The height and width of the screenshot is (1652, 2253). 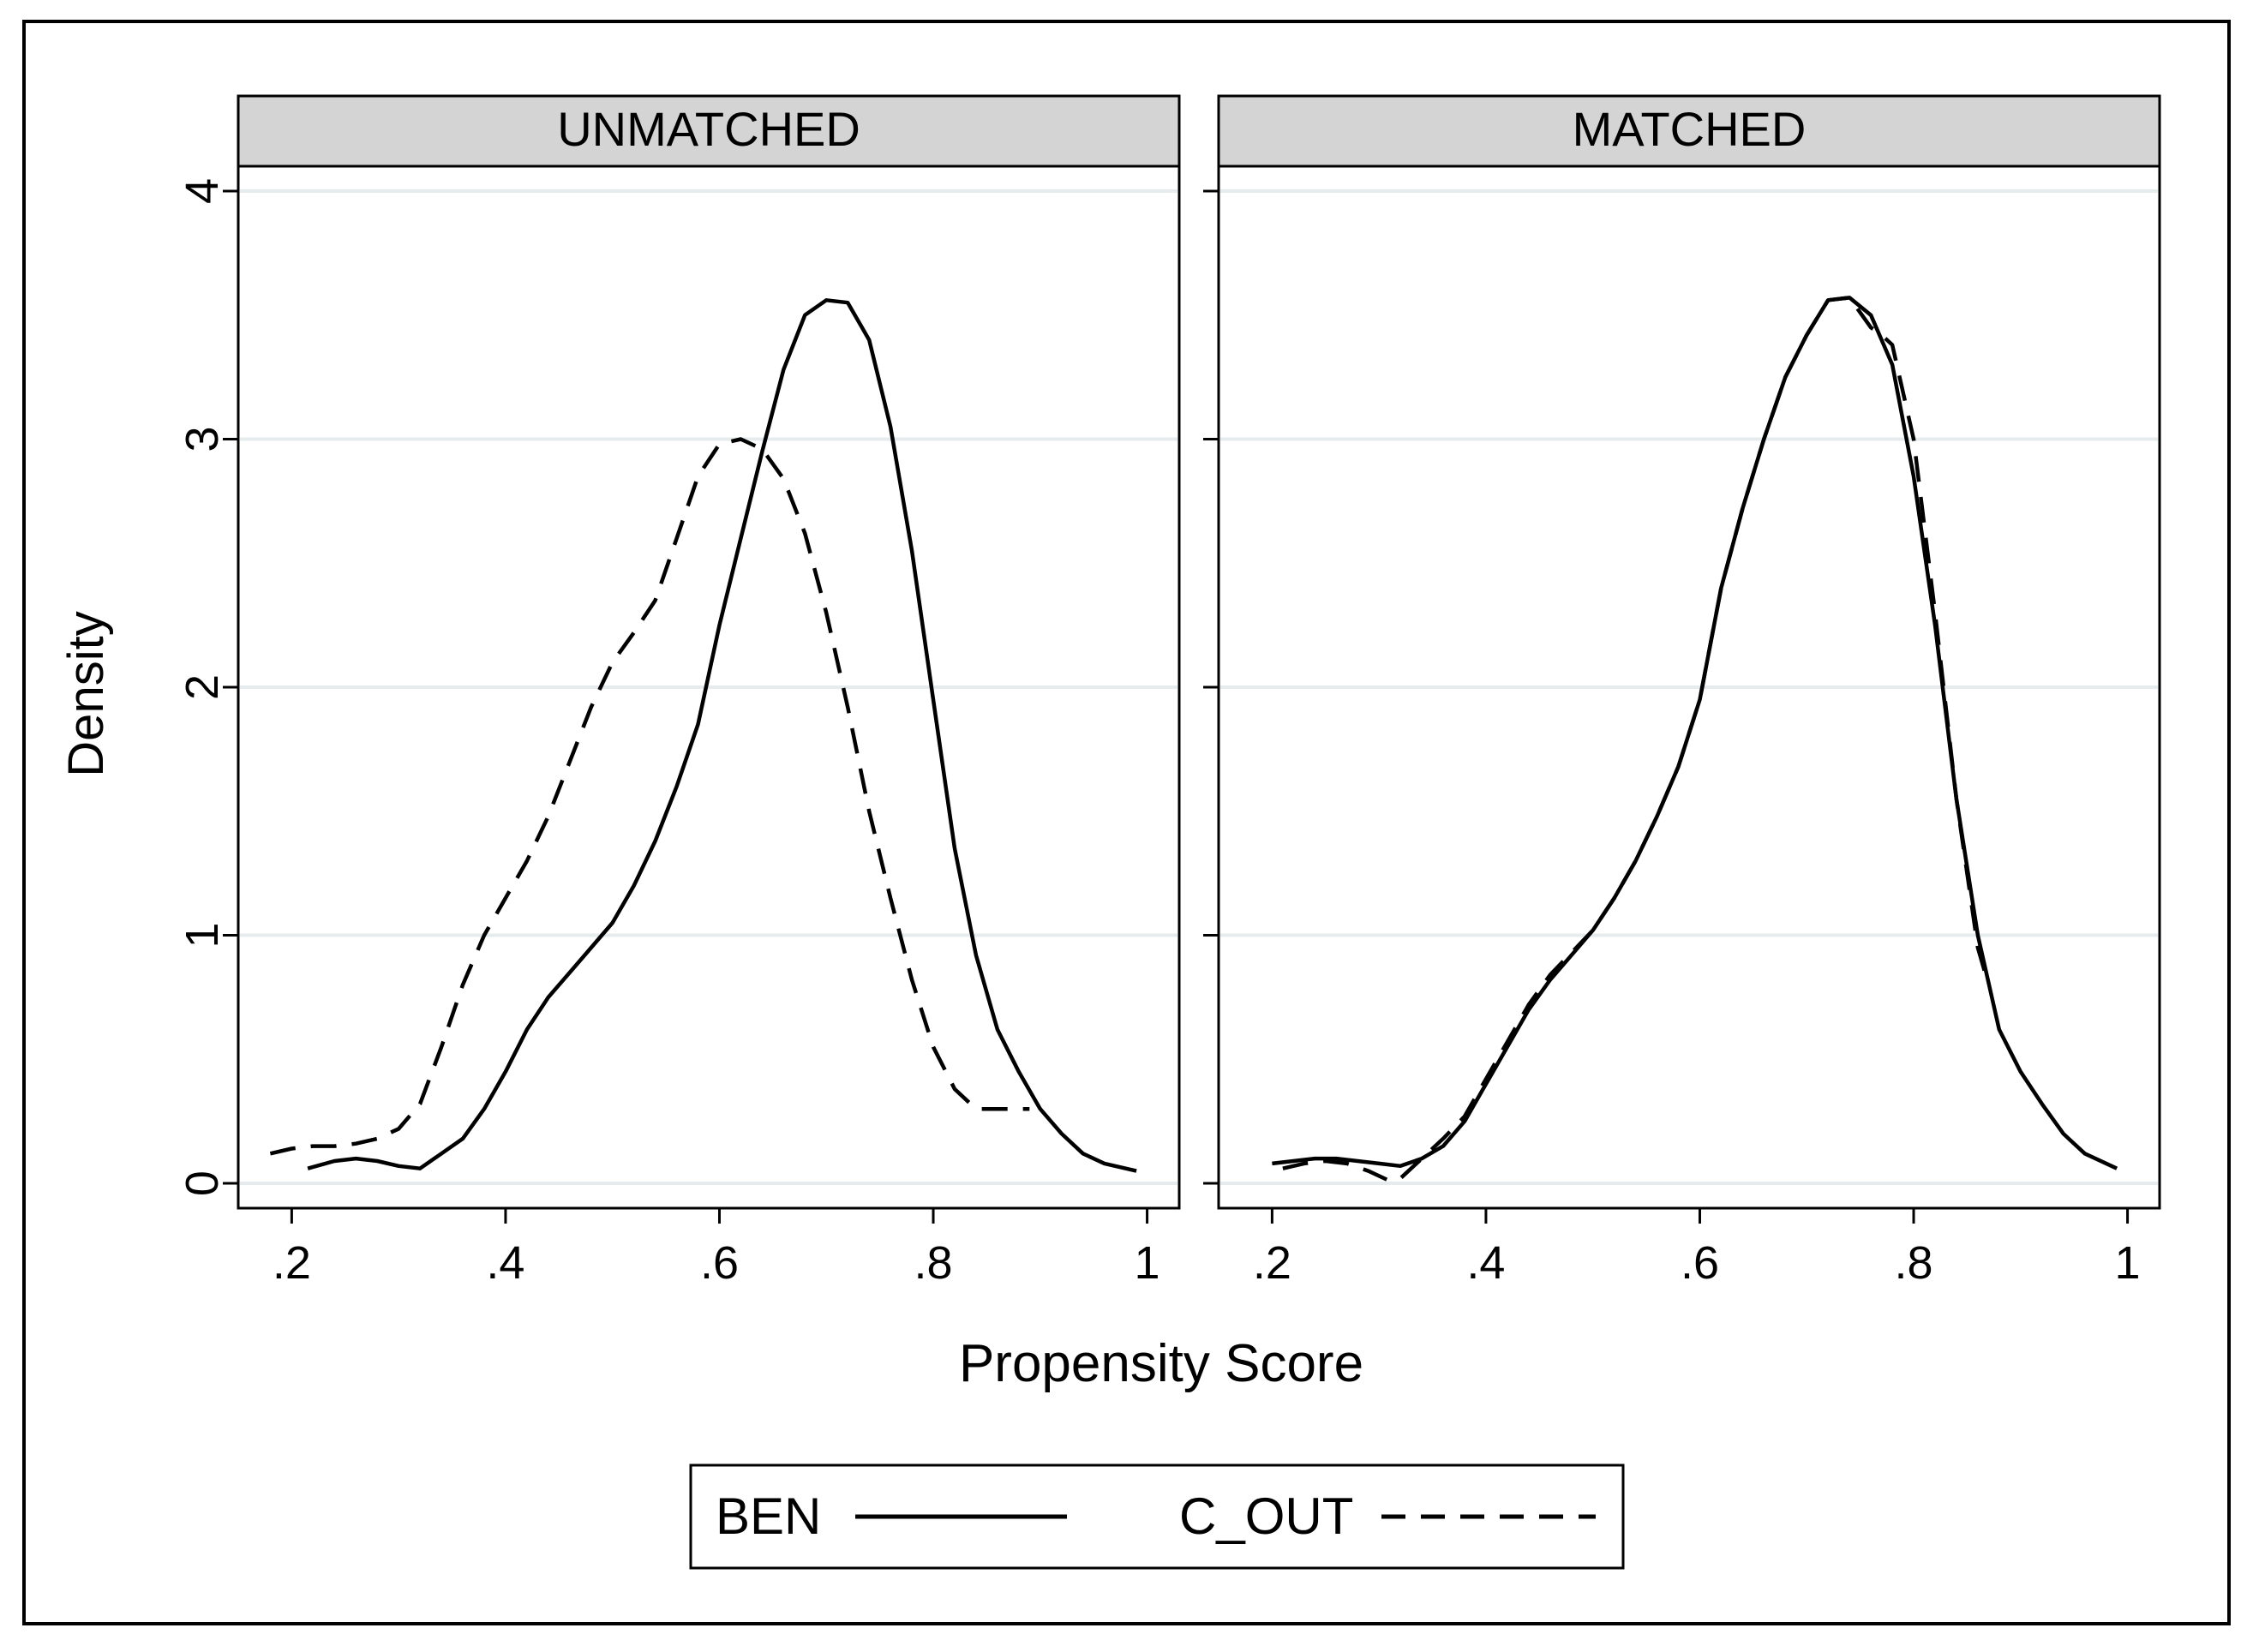 I want to click on legend: BEN C_OUT, so click(x=1157, y=1516).